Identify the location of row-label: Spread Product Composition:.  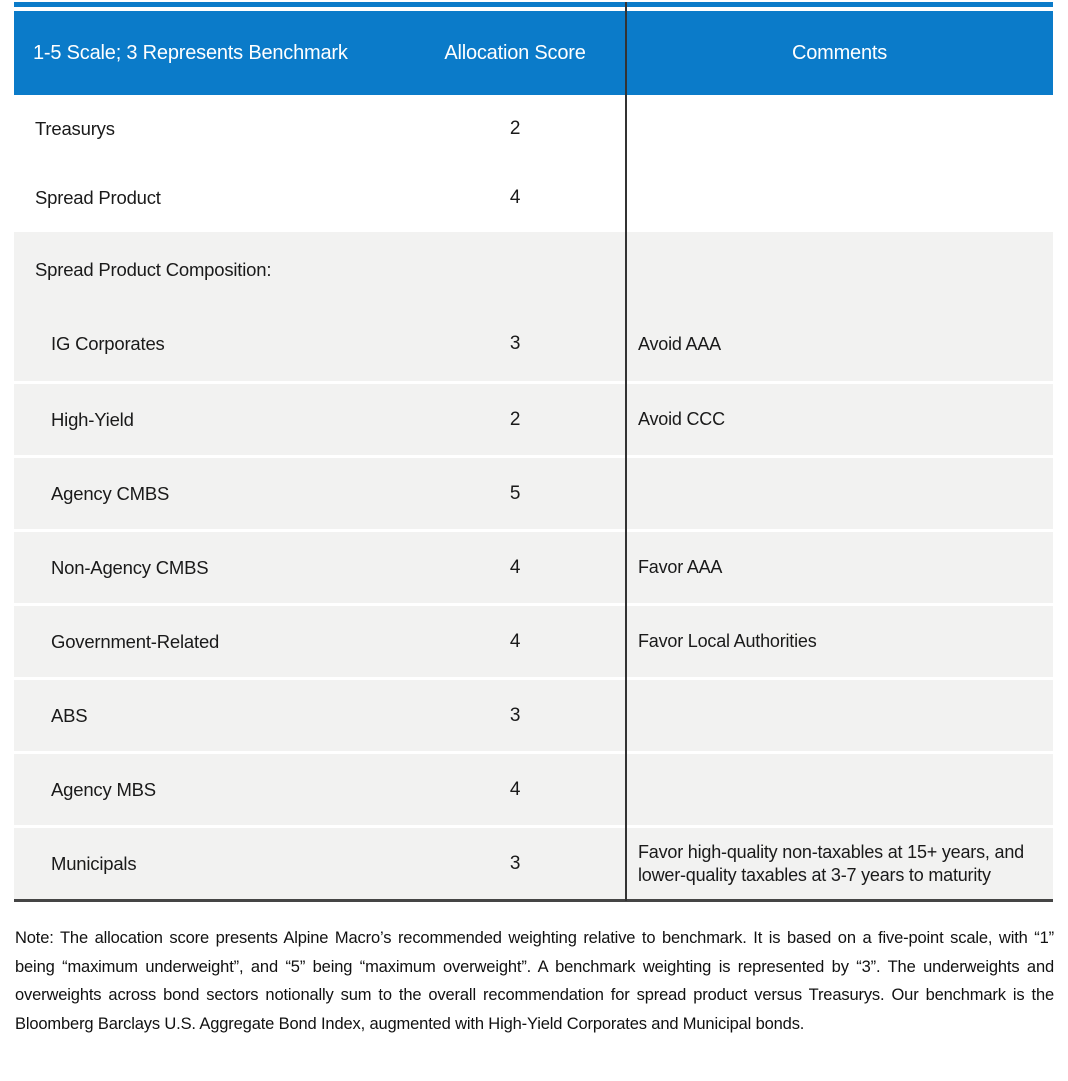
(153, 269).